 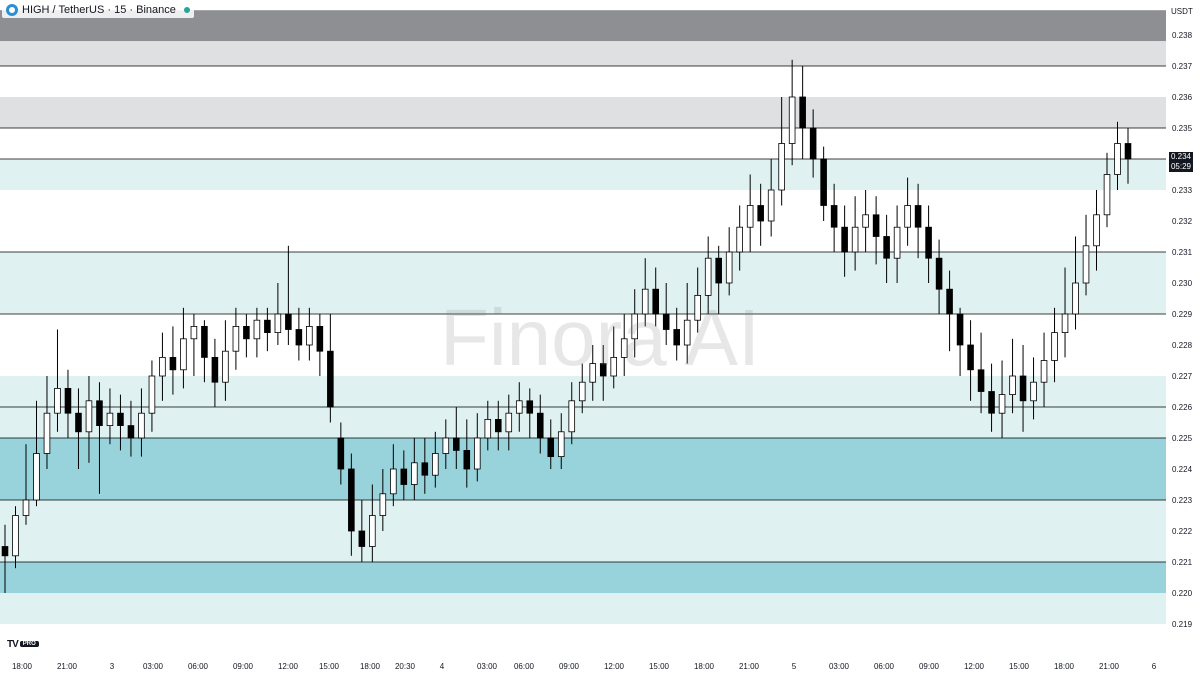 What do you see at coordinates (442, 666) in the screenshot?
I see `time-tick-label: 4` at bounding box center [442, 666].